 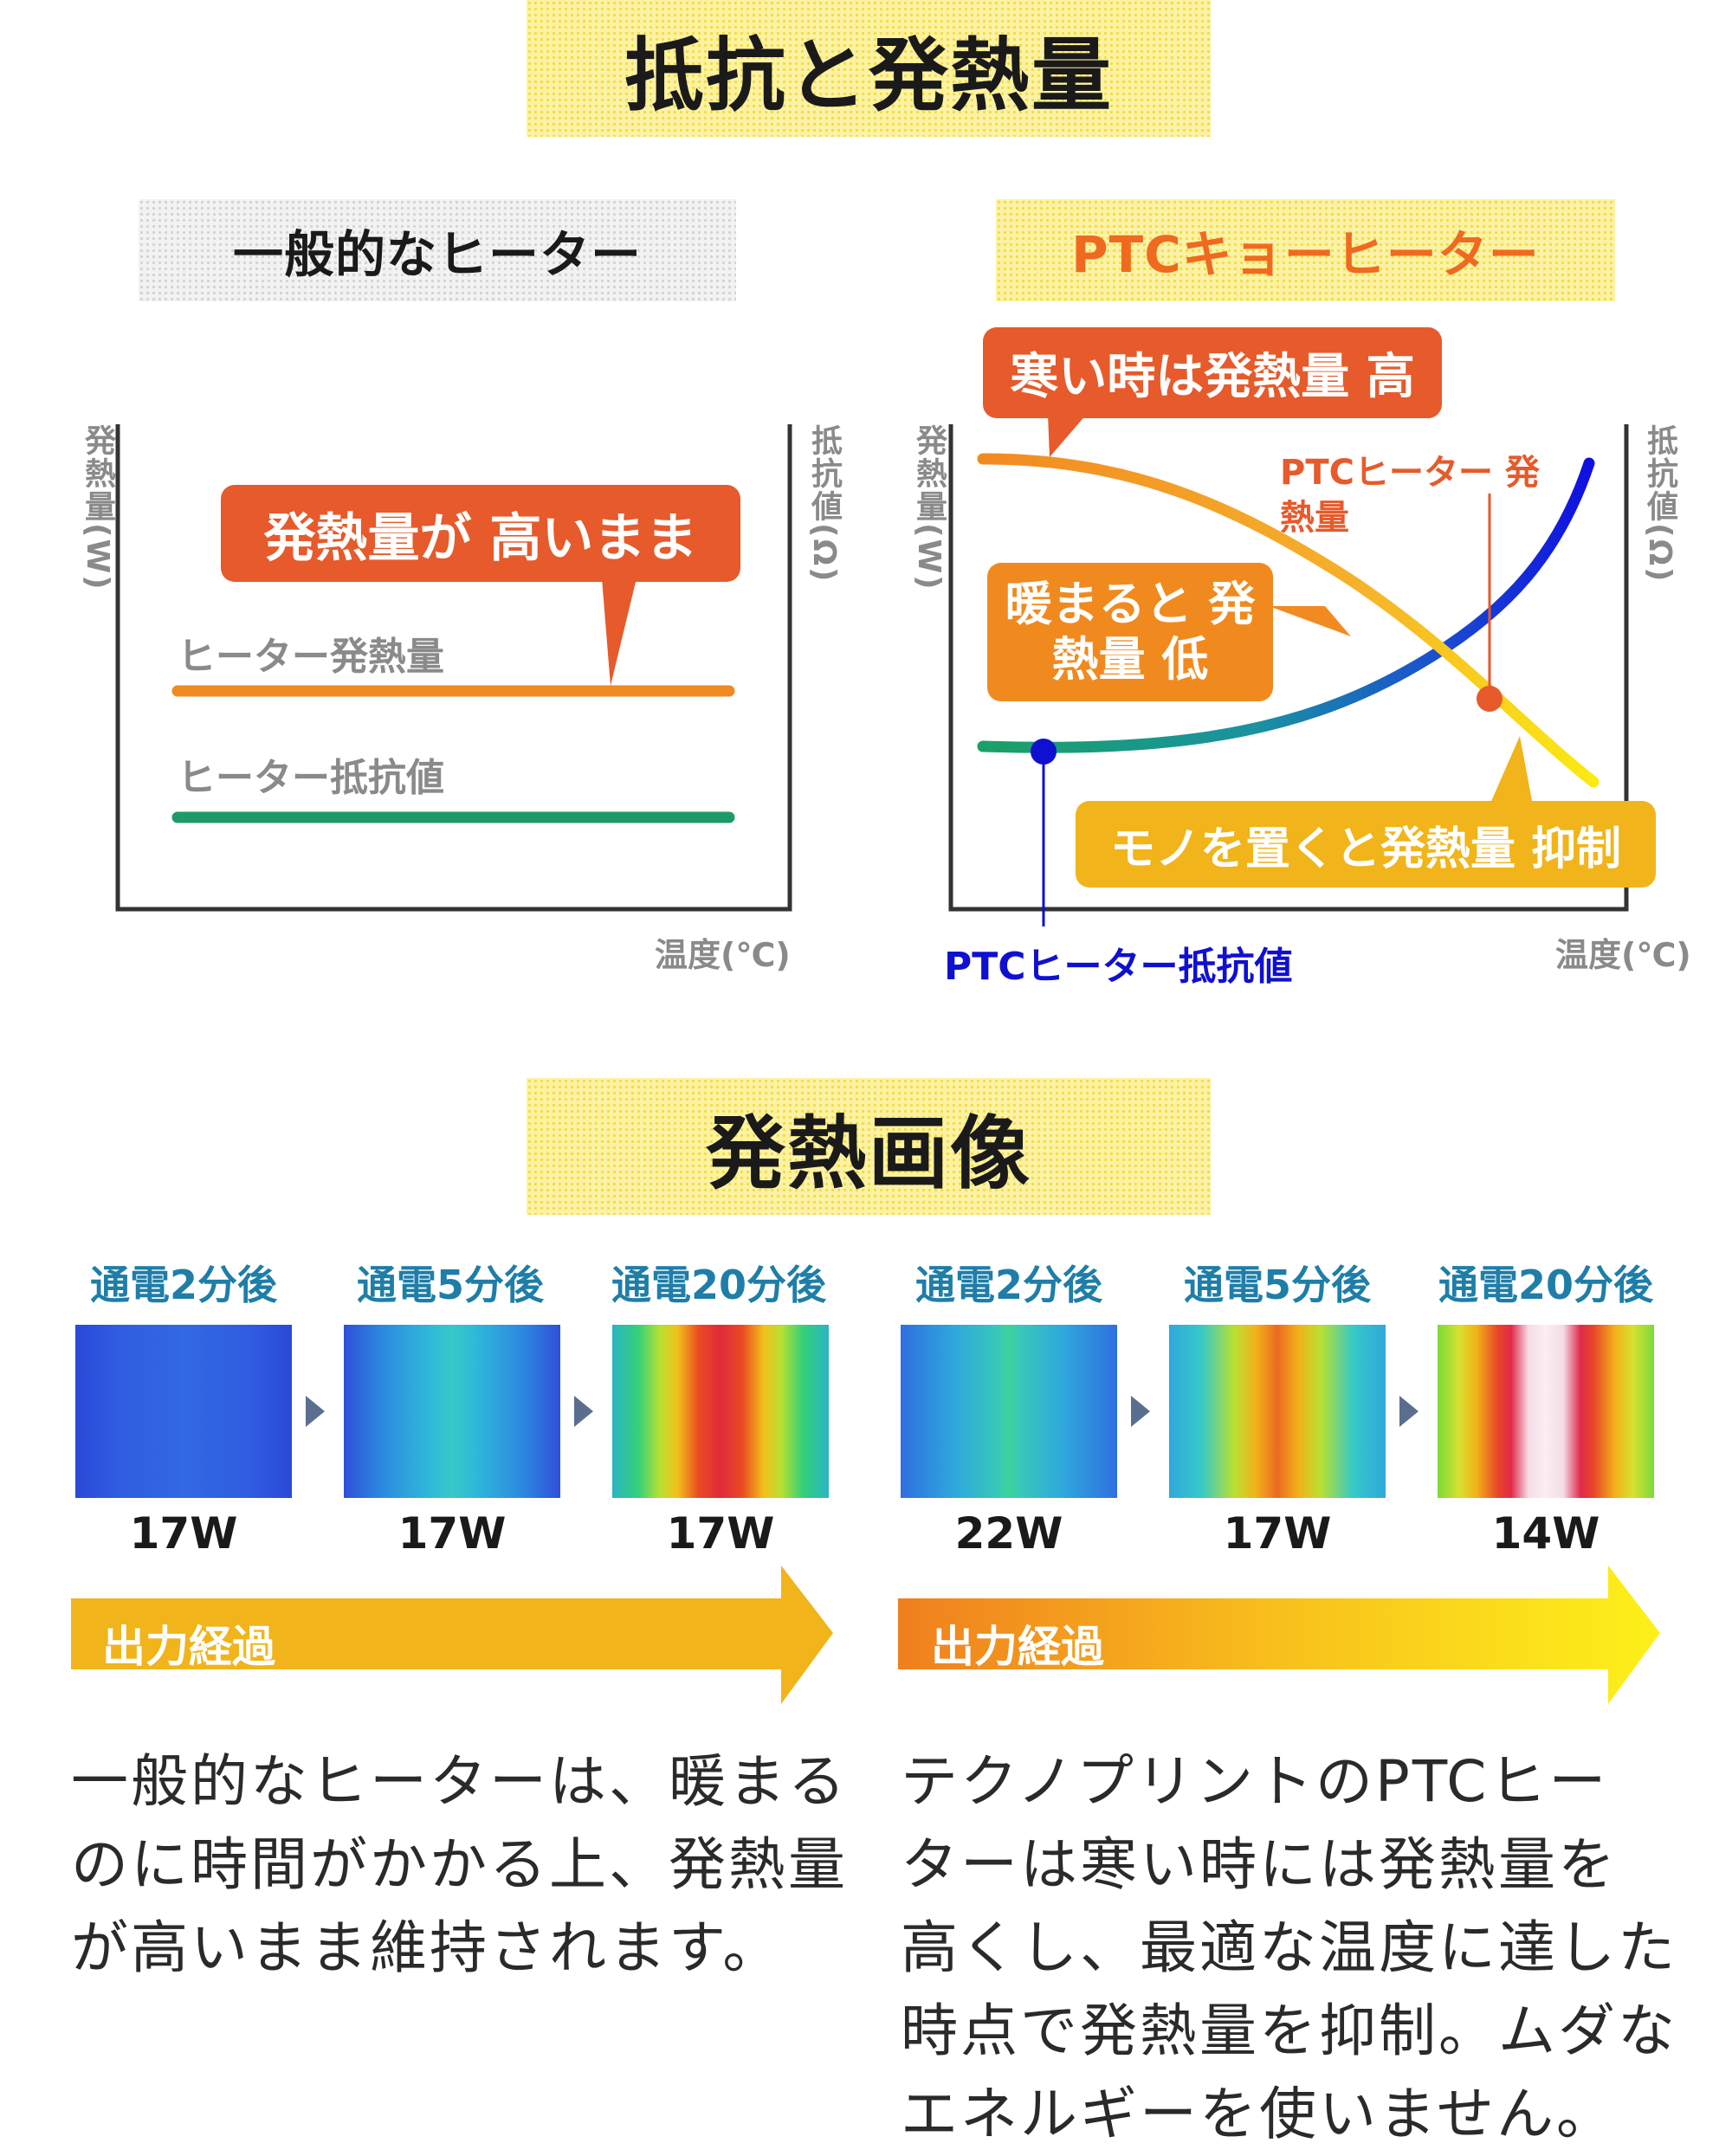 What do you see at coordinates (1259, 1865) in the screenshot?
I see `right-description-line: ターは寒い時には発熱量を` at bounding box center [1259, 1865].